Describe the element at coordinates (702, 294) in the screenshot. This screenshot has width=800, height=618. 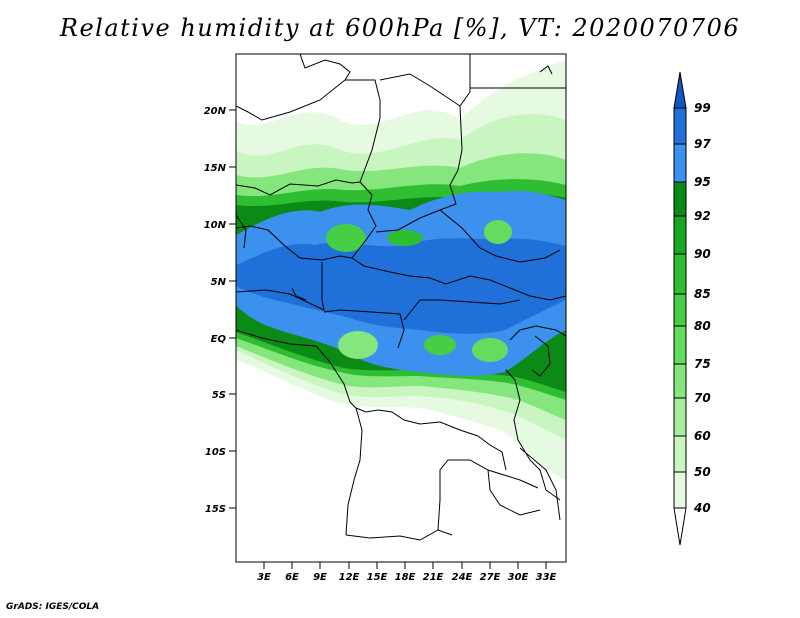
I see `colorbar-label: 85` at that location.